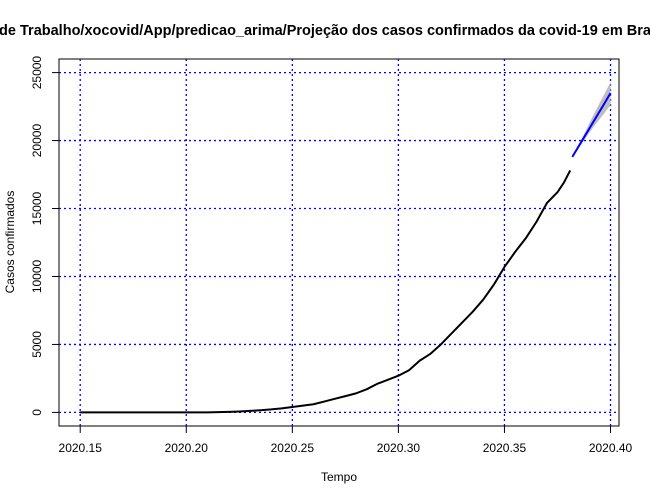  Describe the element at coordinates (44, 236) in the screenshot. I see `y-axis: 0 5000 10000 15000 20000 25000` at that location.